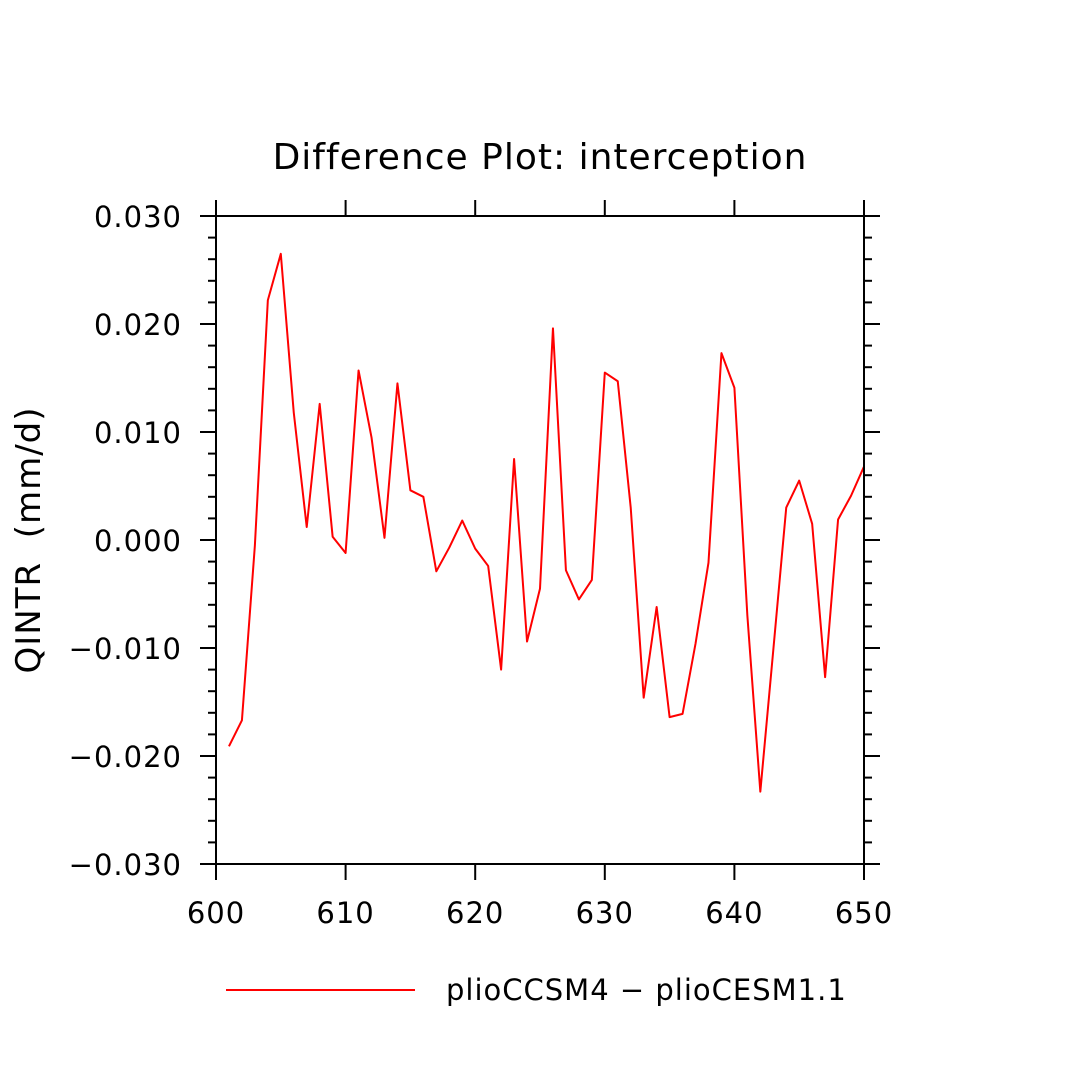  Describe the element at coordinates (138, 433) in the screenshot. I see `y-tick-label: 0.010` at that location.